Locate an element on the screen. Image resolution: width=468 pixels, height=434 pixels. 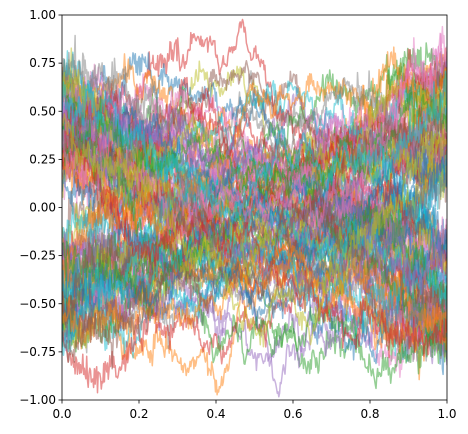
y-tick-label: 0.00 is located at coordinates (42, 208).